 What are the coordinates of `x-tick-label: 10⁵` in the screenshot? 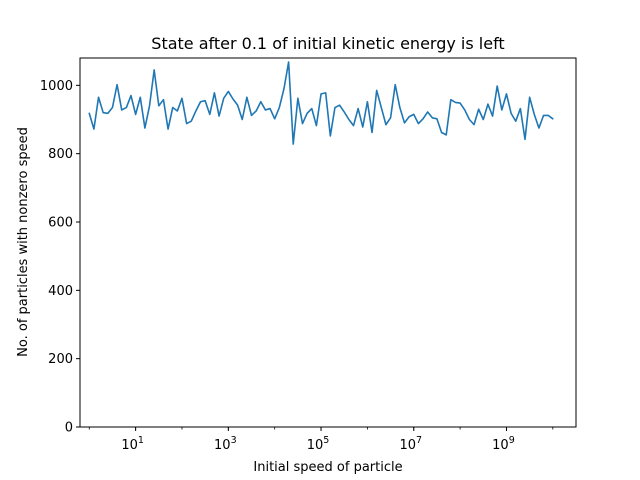 It's located at (318, 444).